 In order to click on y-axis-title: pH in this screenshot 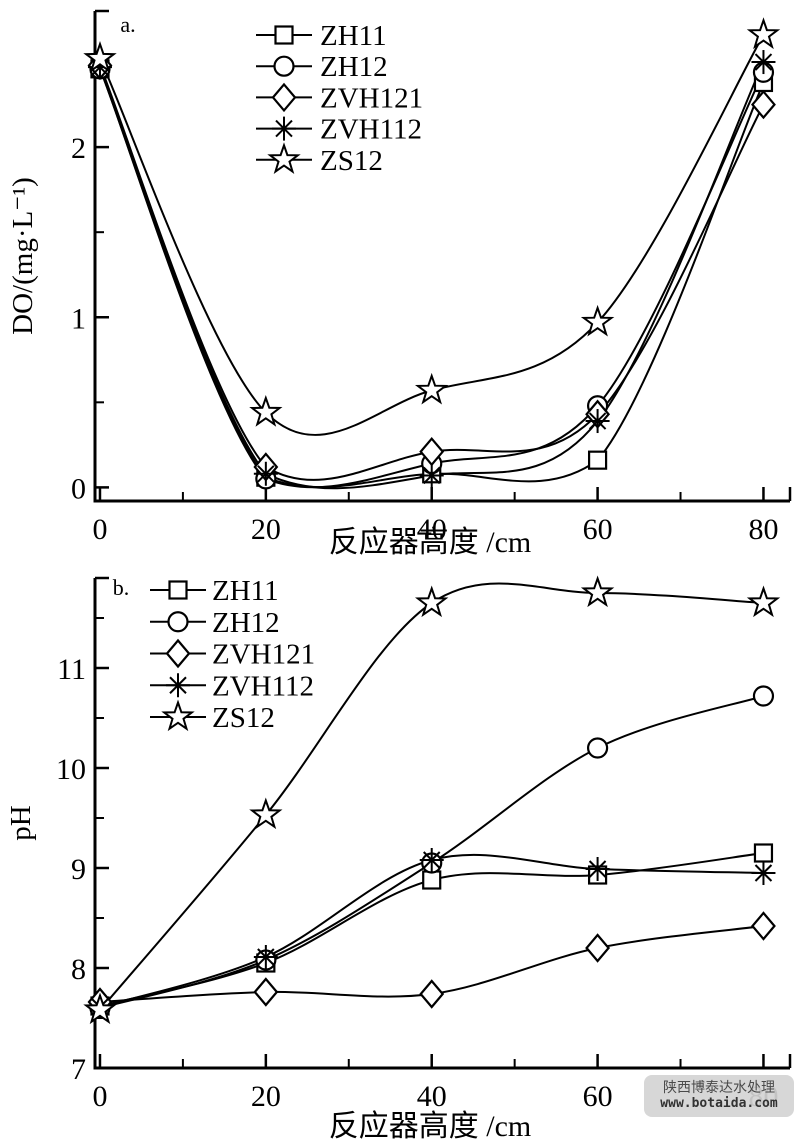, I will do `click(21, 823)`.